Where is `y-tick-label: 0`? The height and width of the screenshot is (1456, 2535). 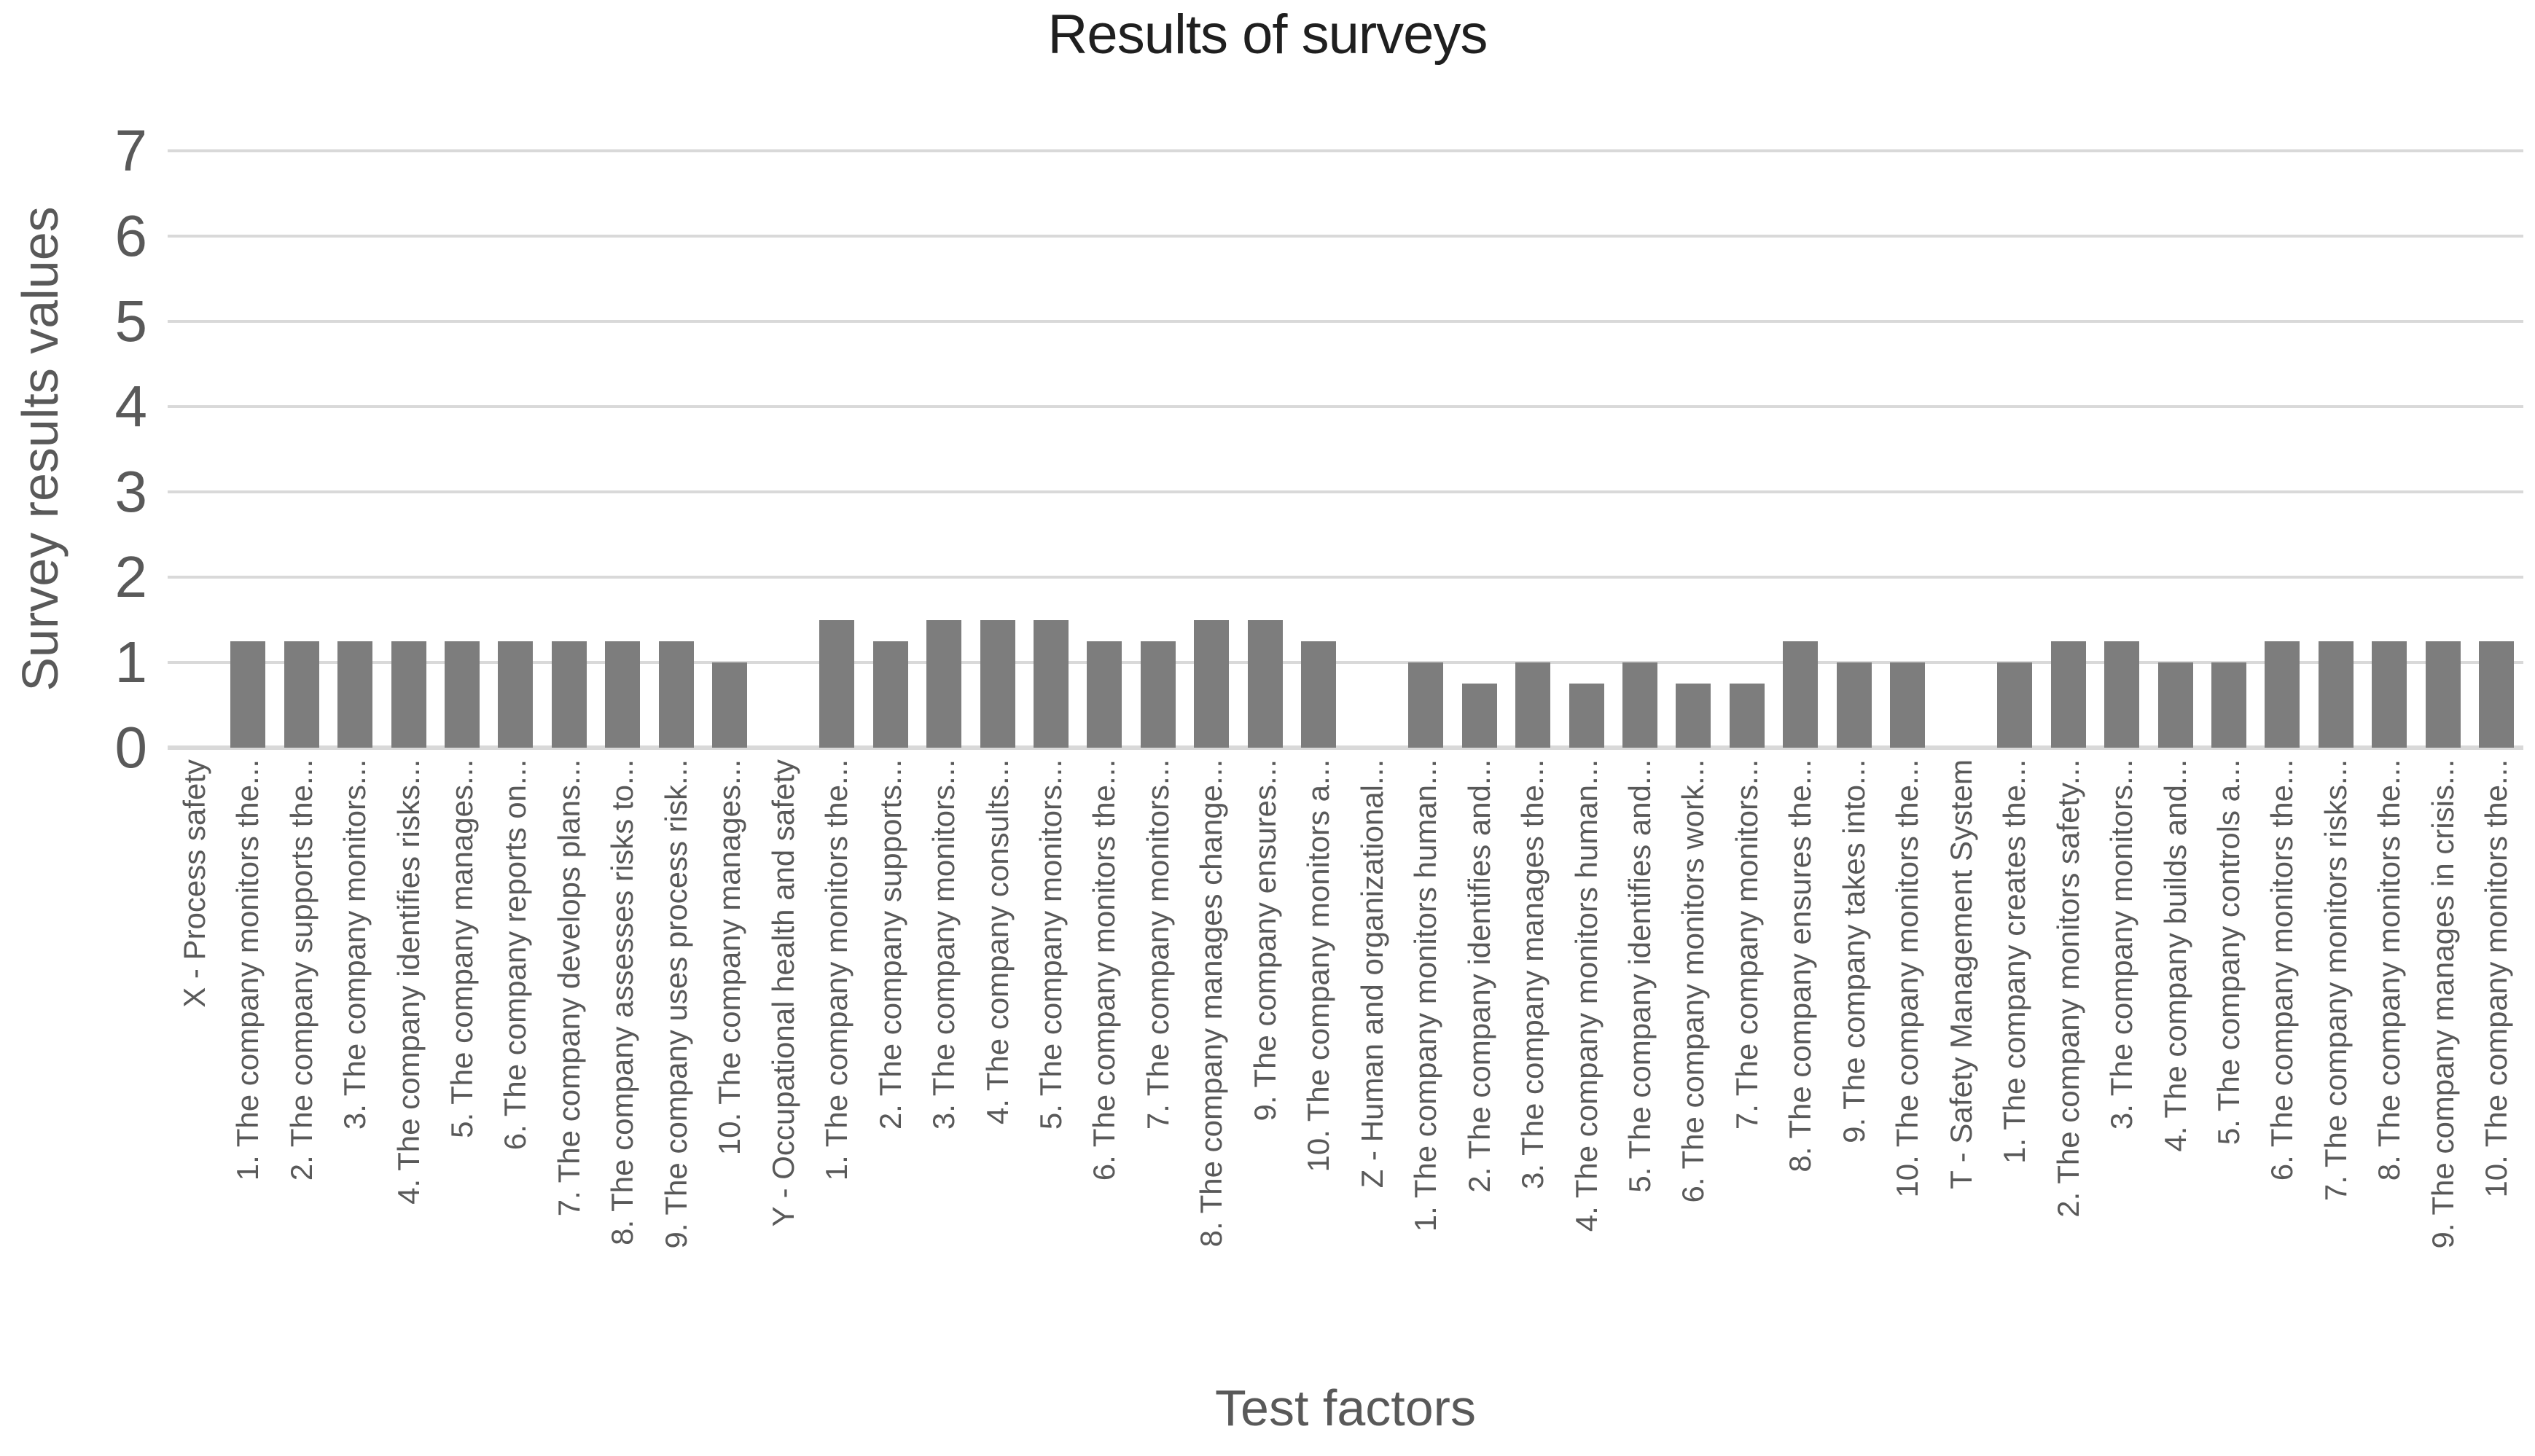 y-tick-label: 0 is located at coordinates (131, 748).